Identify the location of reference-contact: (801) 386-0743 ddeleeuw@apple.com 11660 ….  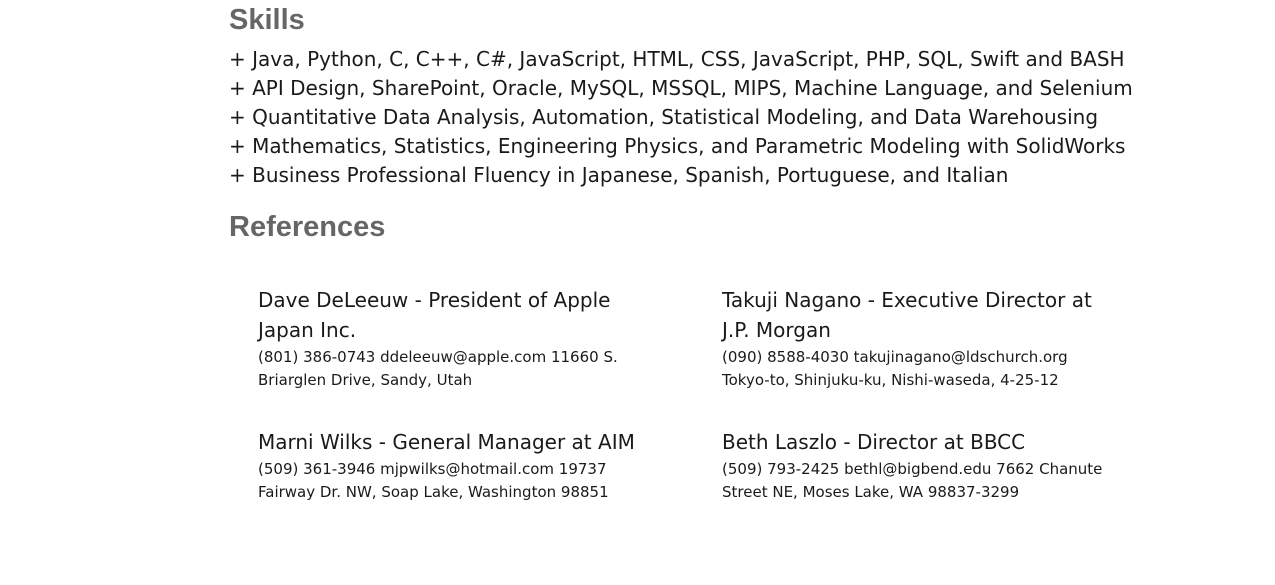
(438, 368).